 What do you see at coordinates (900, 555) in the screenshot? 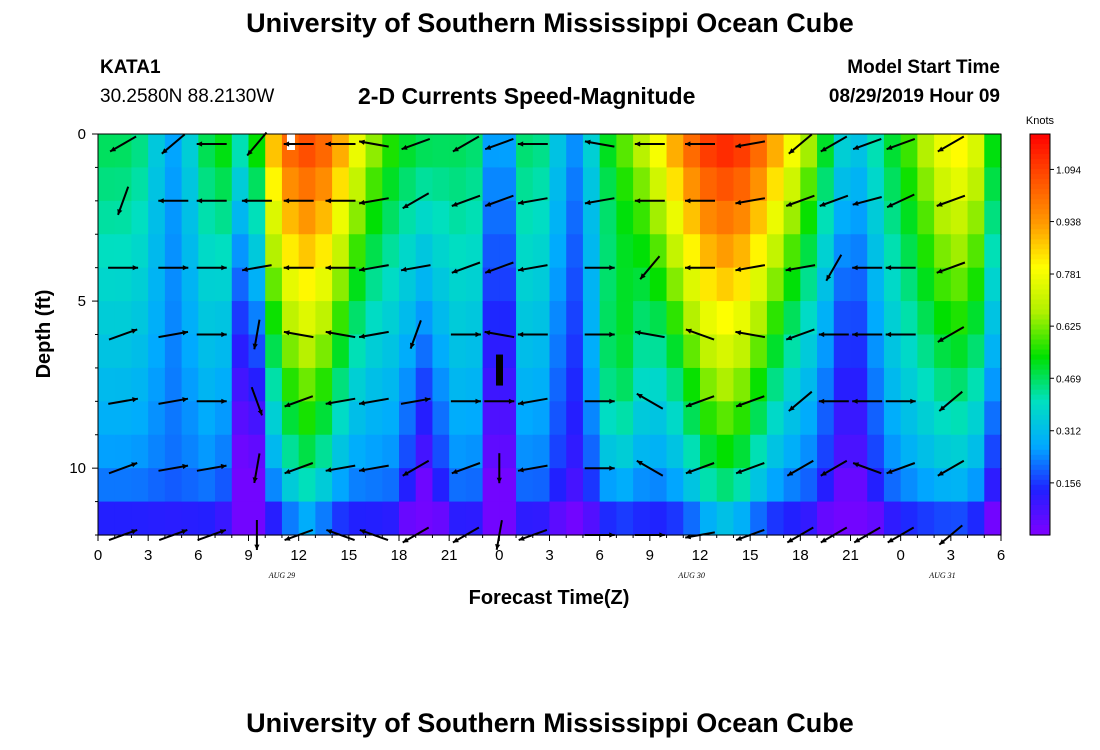
I see `x-tick-label: 0` at bounding box center [900, 555].